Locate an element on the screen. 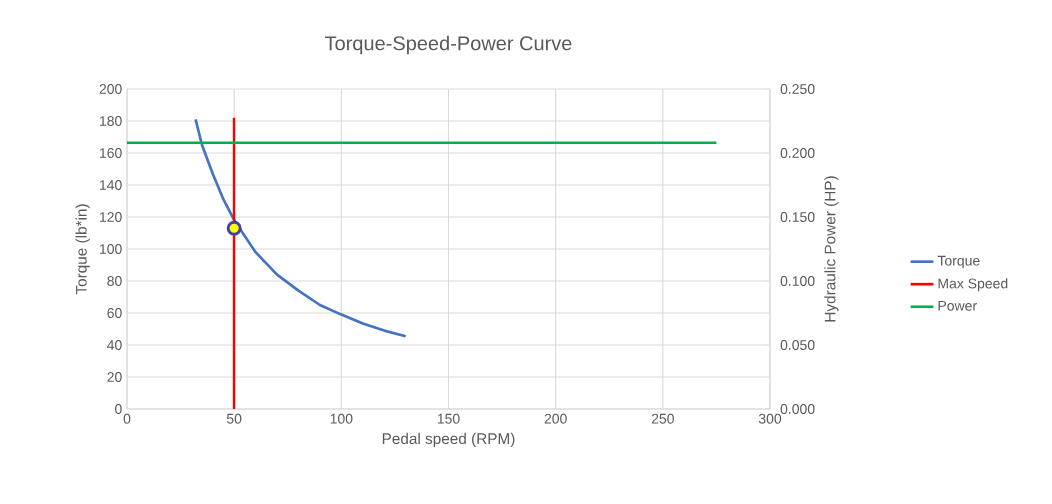 The image size is (1052, 504). y-tick-label: 120 is located at coordinates (111, 217).